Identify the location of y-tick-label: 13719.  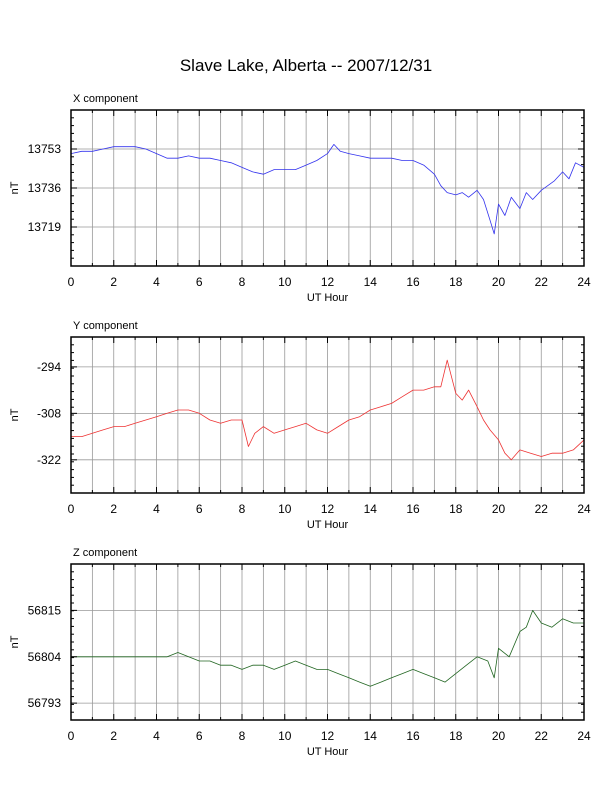
(45, 227).